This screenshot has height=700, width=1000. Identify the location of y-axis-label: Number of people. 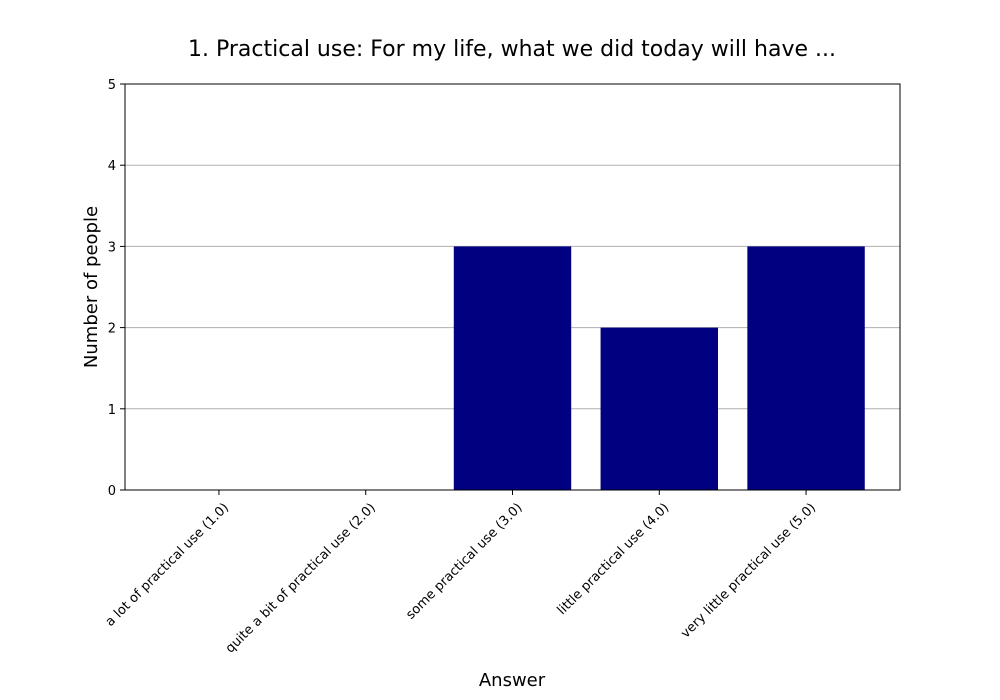
(91, 287).